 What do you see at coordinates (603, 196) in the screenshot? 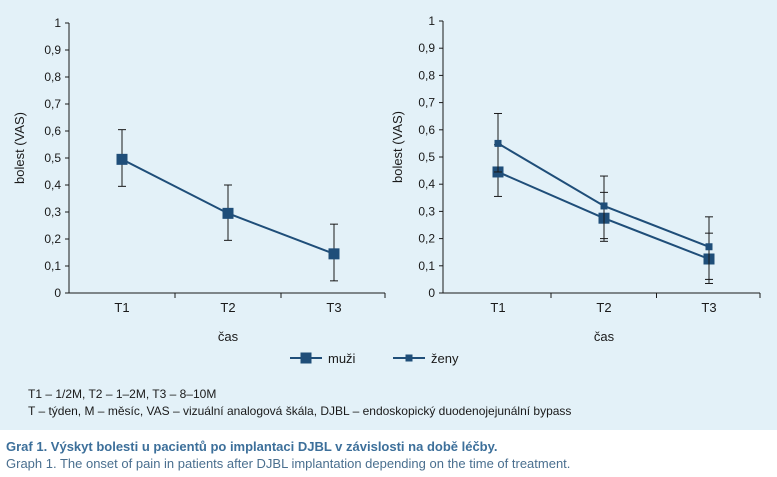
I see `series-ženy` at bounding box center [603, 196].